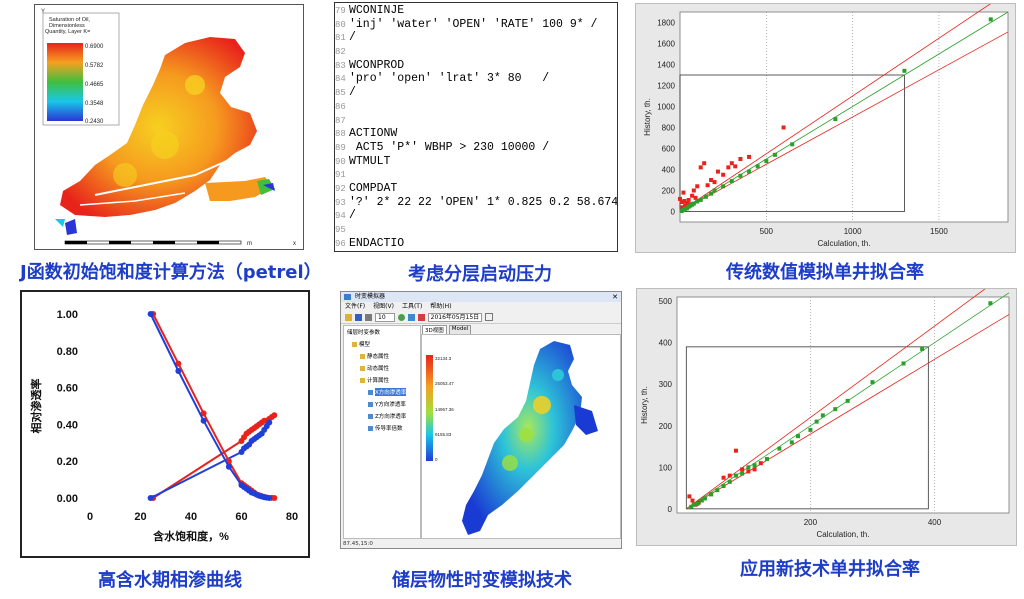  Describe the element at coordinates (391, 392) in the screenshot. I see `tree-item-label: X方向渗透率` at that location.